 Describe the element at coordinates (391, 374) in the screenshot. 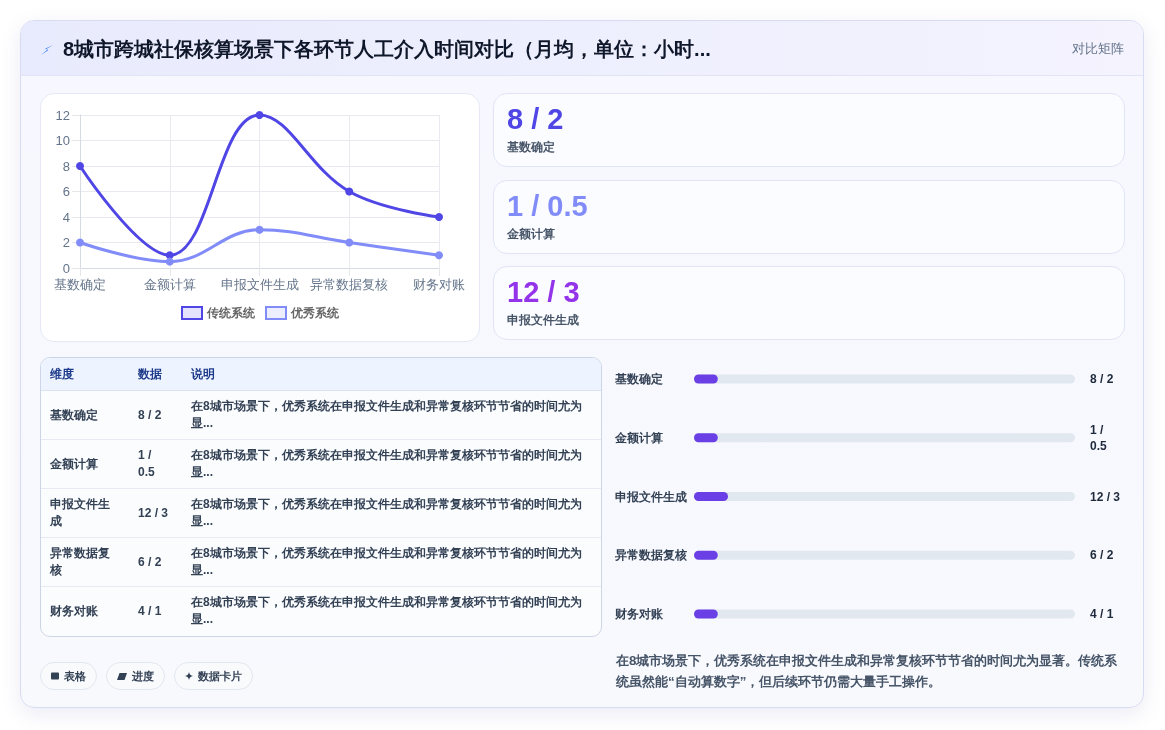

I see `text: 说明` at that location.